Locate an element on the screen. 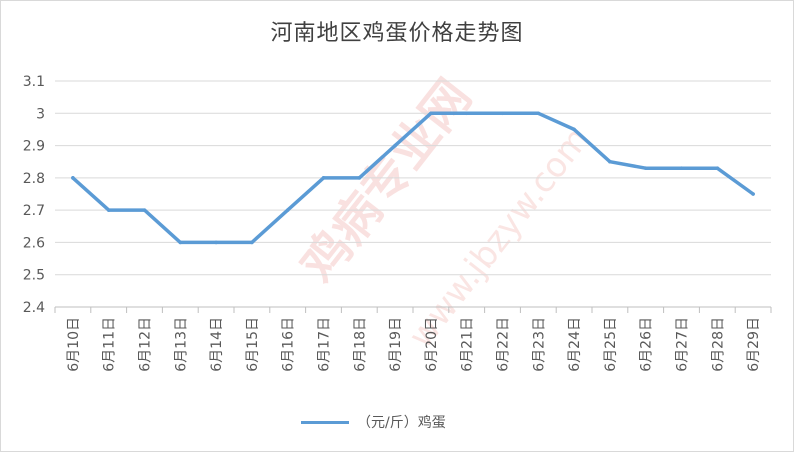  x-tick-label: 6月15日 is located at coordinates (253, 344).